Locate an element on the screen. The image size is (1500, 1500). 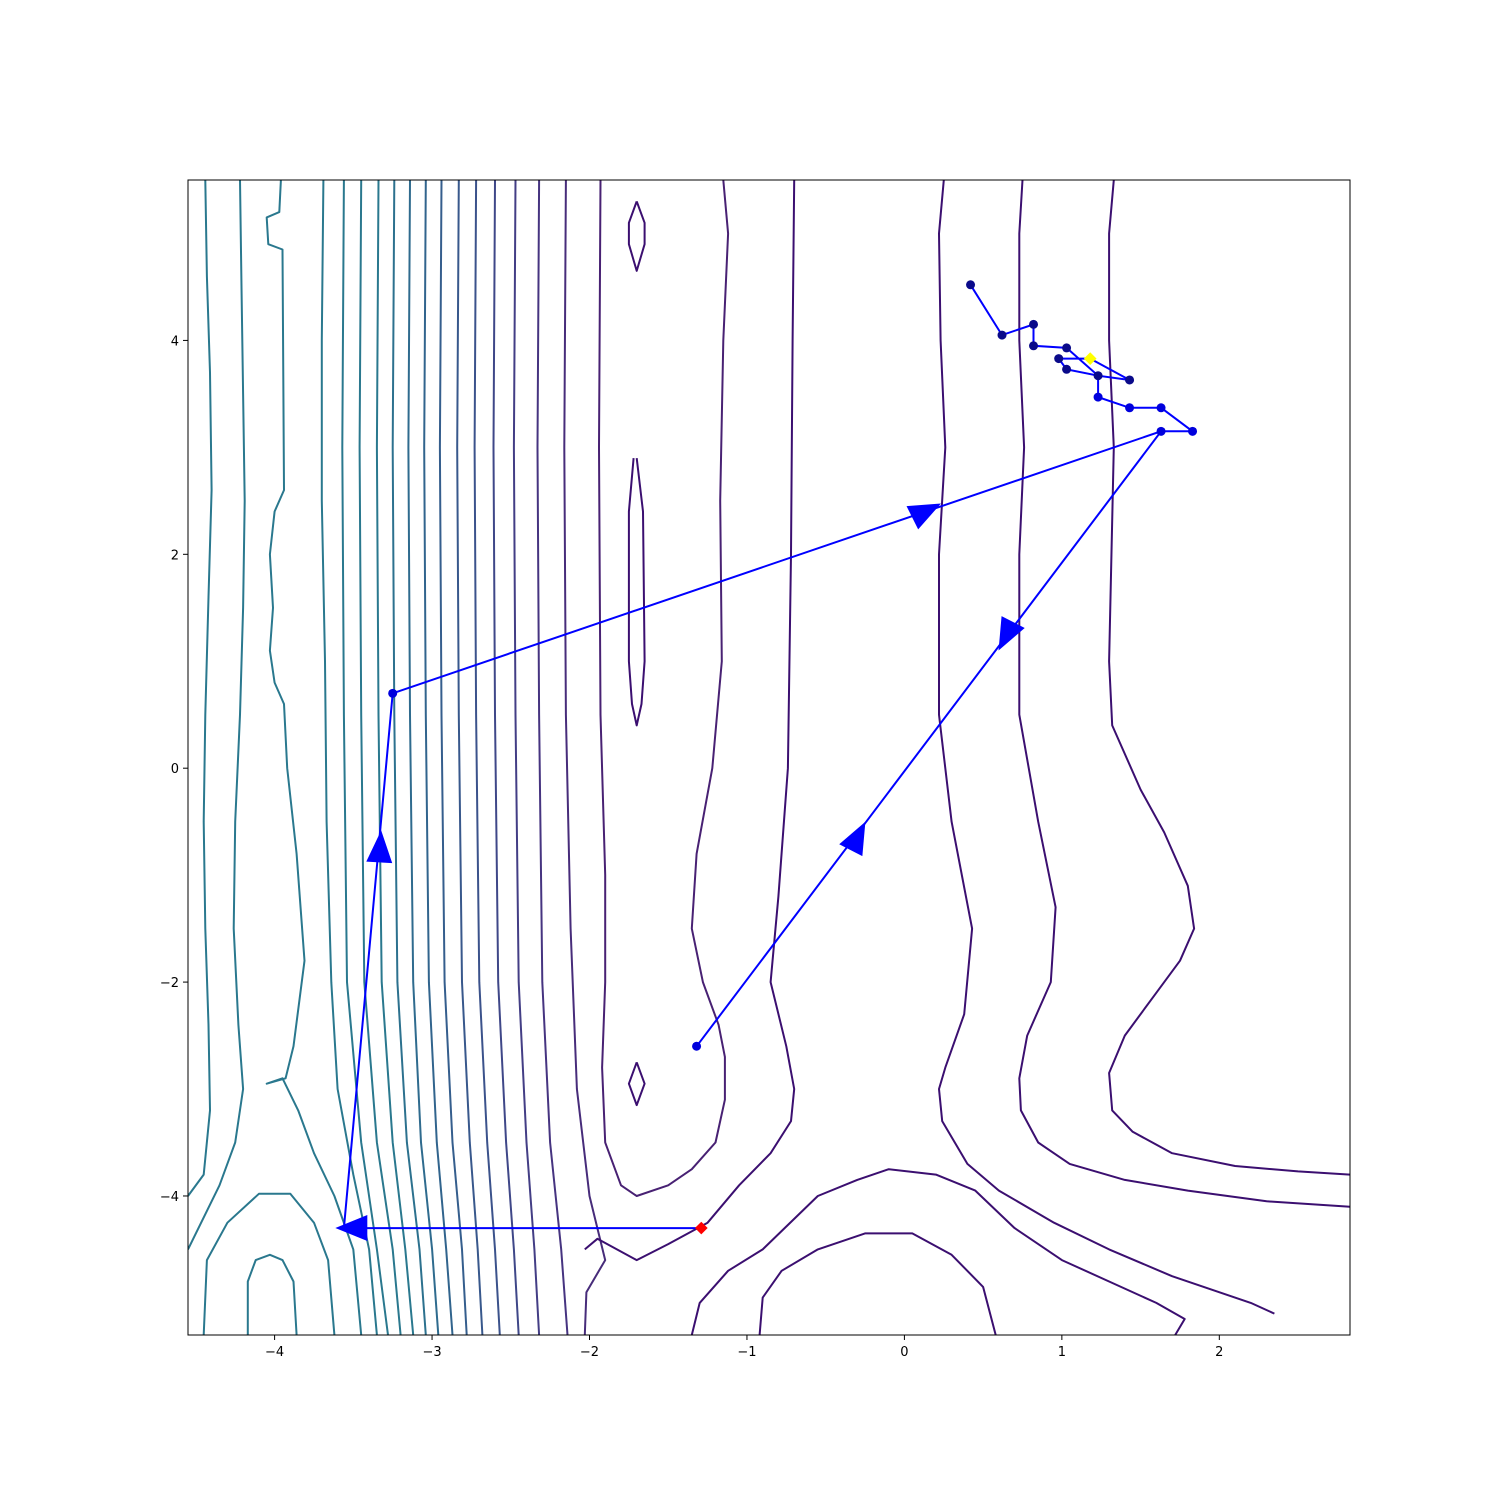
y-tick-label: 0 is located at coordinates (175, 769).